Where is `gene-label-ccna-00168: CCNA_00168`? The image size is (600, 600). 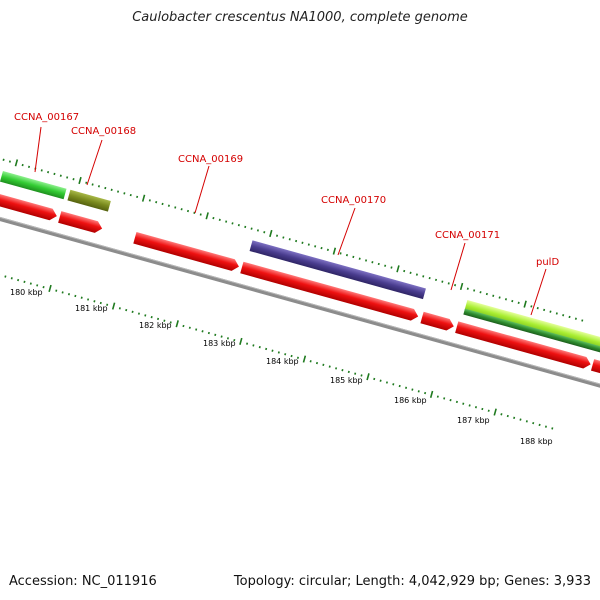 gene-label-ccna-00168: CCNA_00168 is located at coordinates (103, 131).